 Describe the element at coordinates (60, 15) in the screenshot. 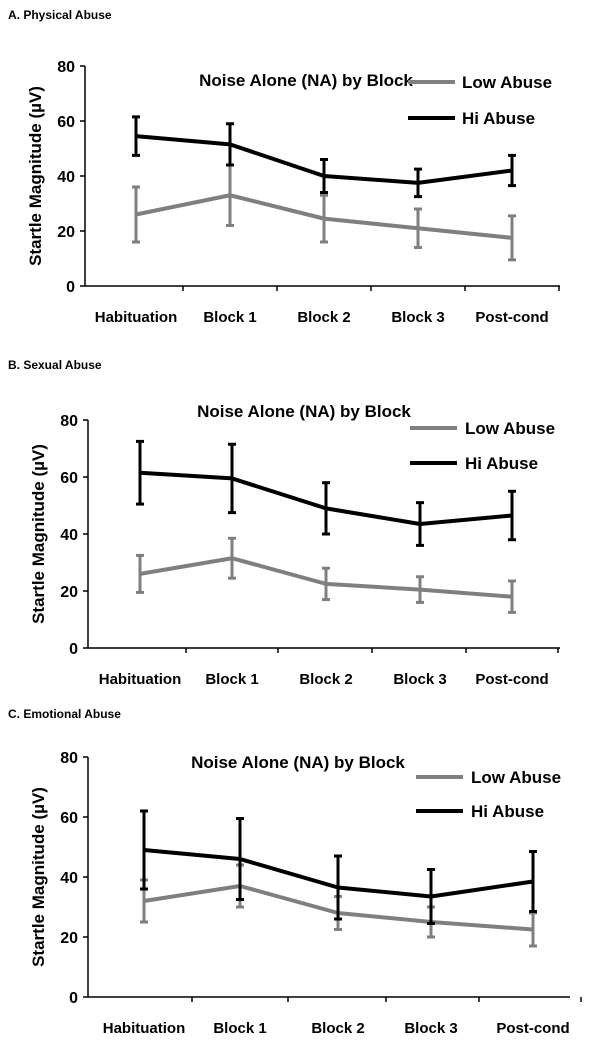

I see `panel-label: A. Physical Abuse` at that location.